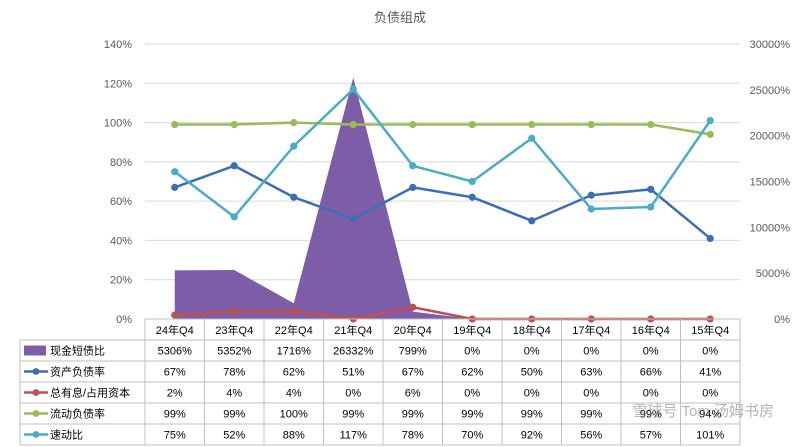 The width and height of the screenshot is (800, 447). What do you see at coordinates (234, 436) in the screenshot?
I see `data-label: 52%` at bounding box center [234, 436].